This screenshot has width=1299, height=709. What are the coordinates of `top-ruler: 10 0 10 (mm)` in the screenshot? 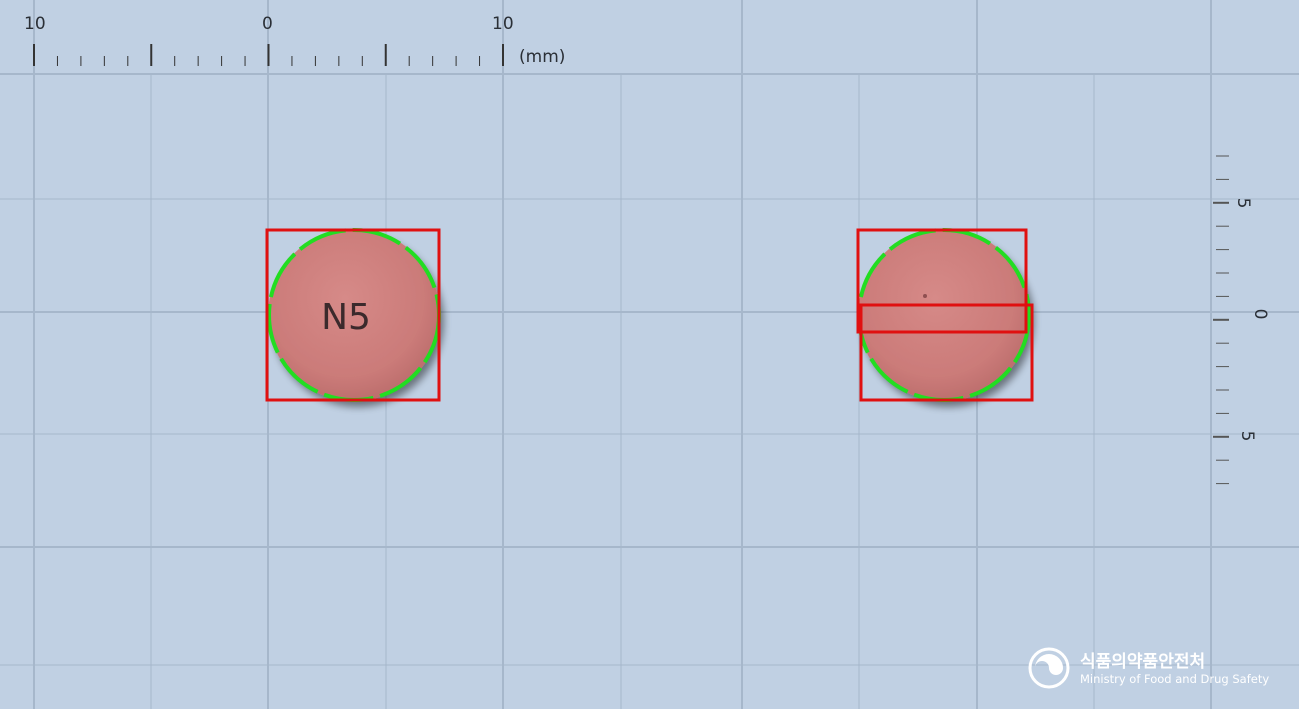 It's located at (294, 40).